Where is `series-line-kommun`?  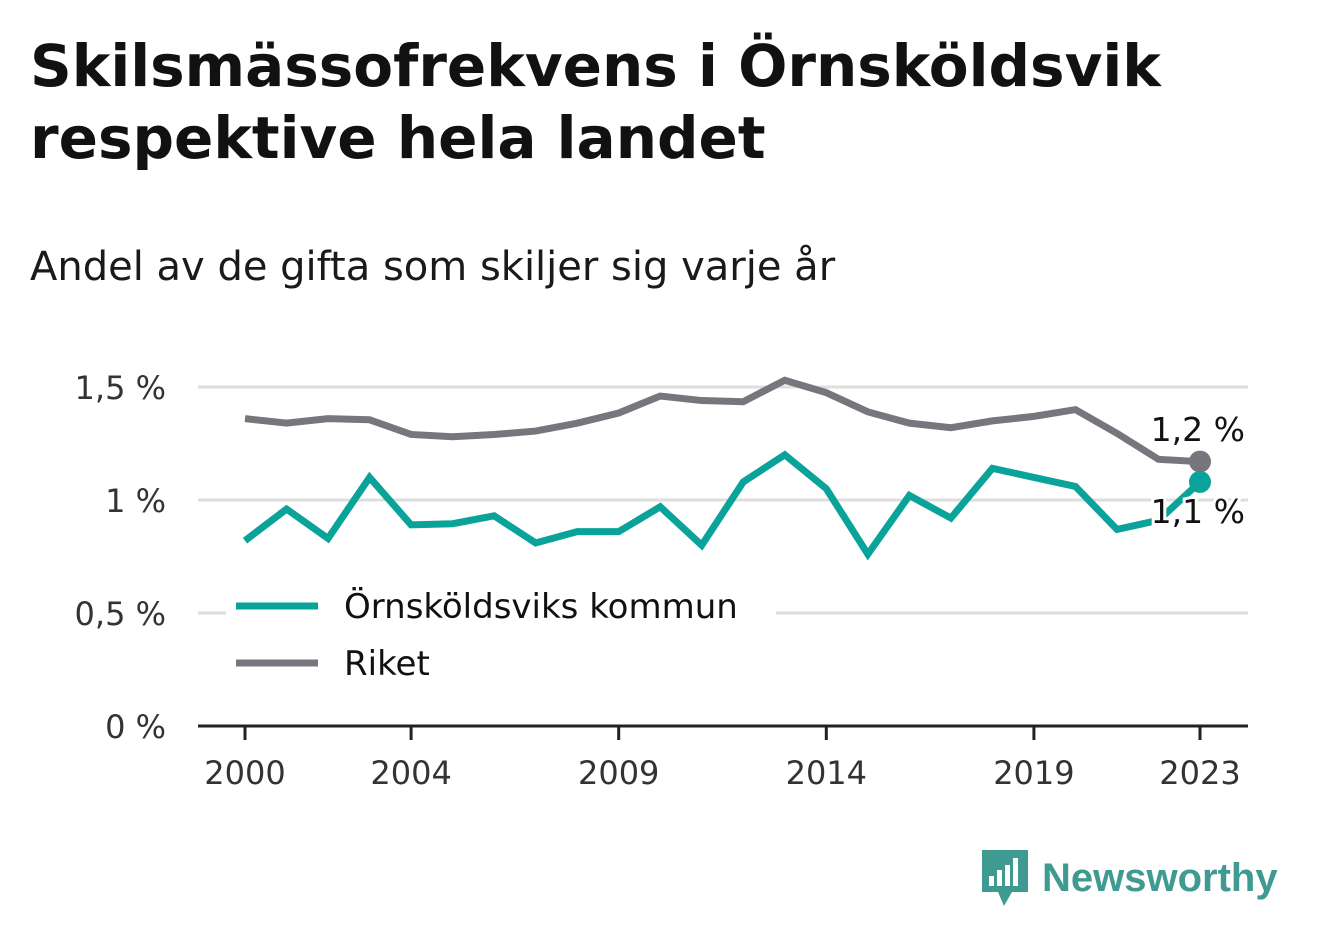
series-line-kommun is located at coordinates (722, 505).